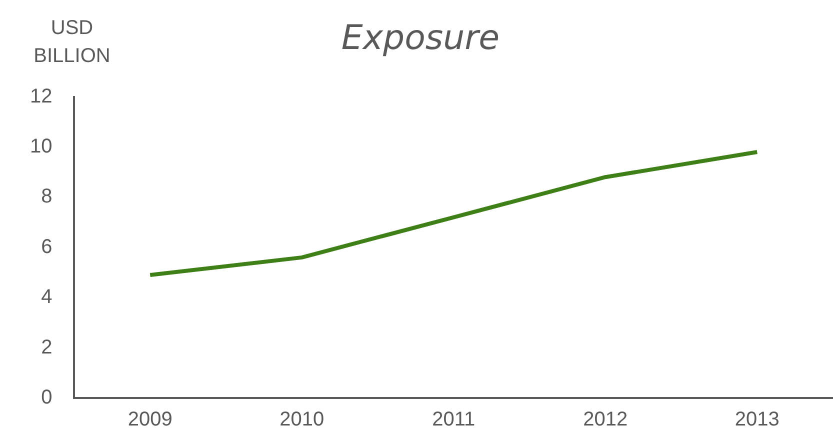  What do you see at coordinates (150, 419) in the screenshot?
I see `x-tick-label: 2009` at bounding box center [150, 419].